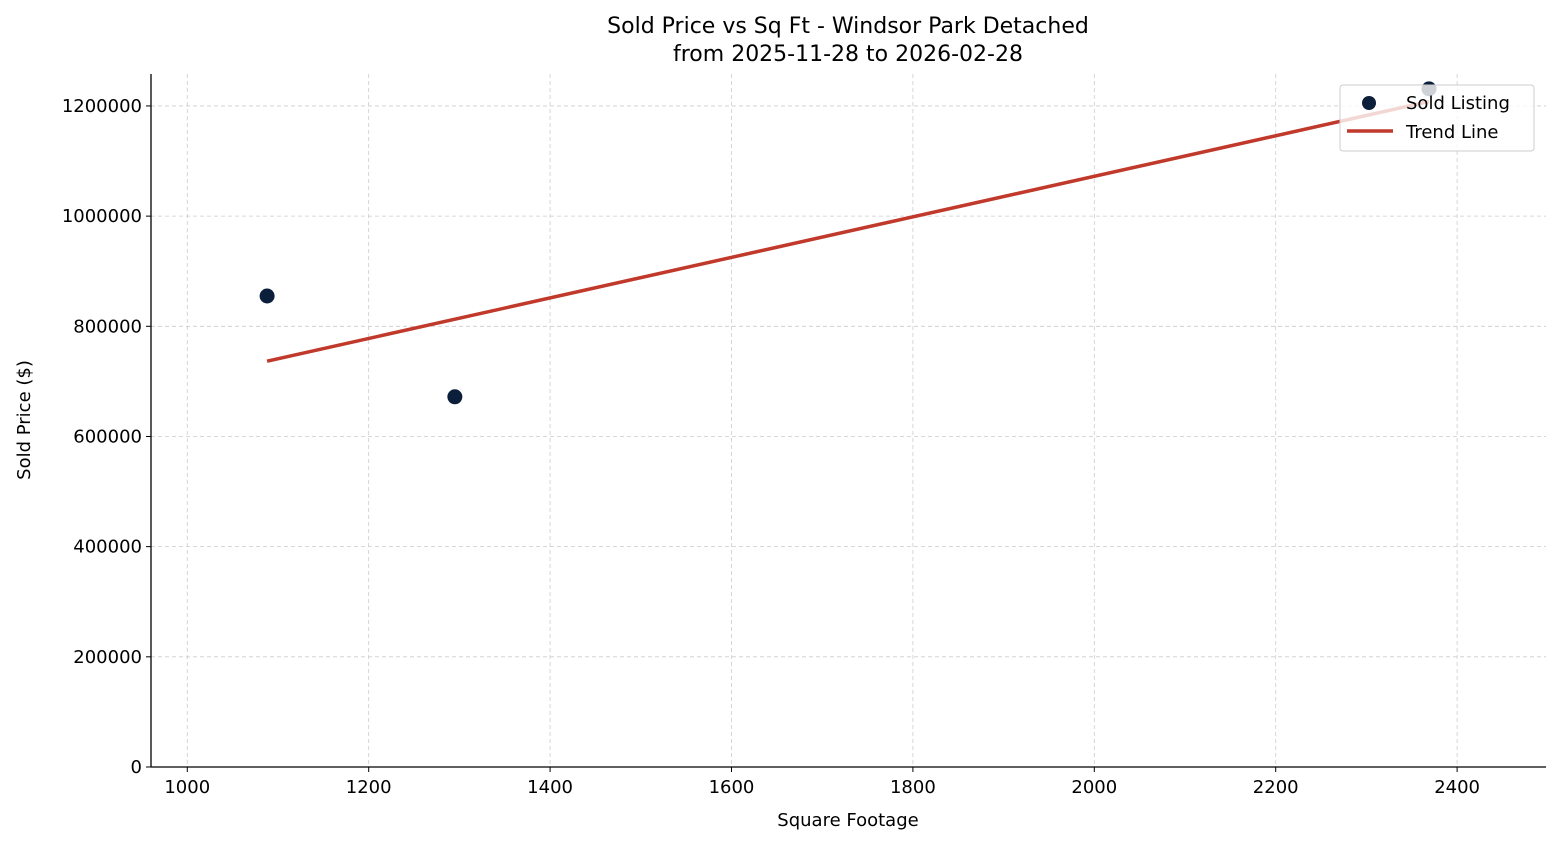 Image resolution: width=1560 pixels, height=849 pixels. I want to click on legend-label-sold-listing: Sold Listing, so click(1458, 103).